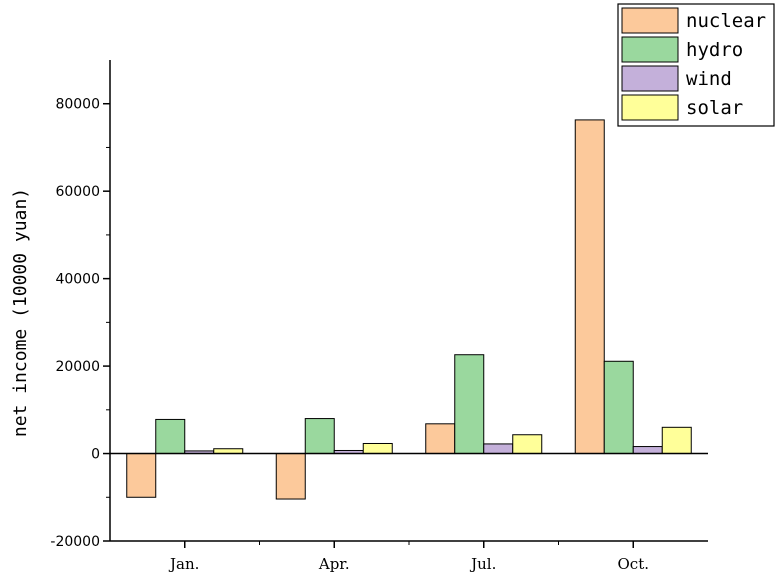 This screenshot has width=780, height=582. What do you see at coordinates (408, 557) in the screenshot?
I see `x-ticks: Jan. Apr. Jul. Oct.` at bounding box center [408, 557].